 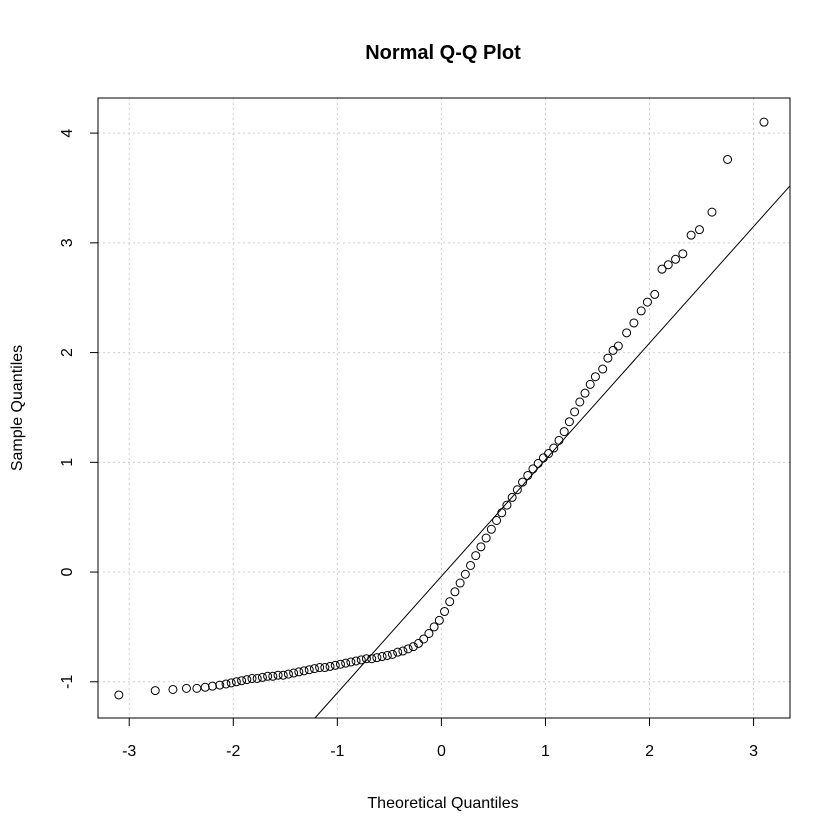 What do you see at coordinates (67, 572) in the screenshot?
I see `y-tick-label: 0` at bounding box center [67, 572].